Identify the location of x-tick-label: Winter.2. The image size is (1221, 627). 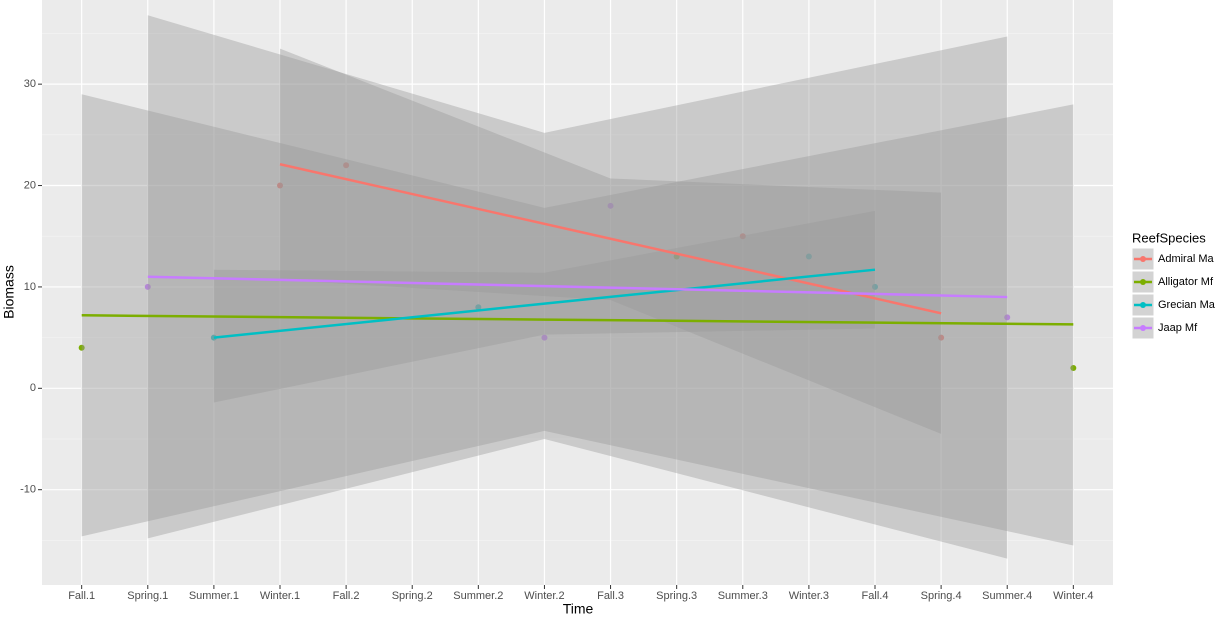
(544, 596).